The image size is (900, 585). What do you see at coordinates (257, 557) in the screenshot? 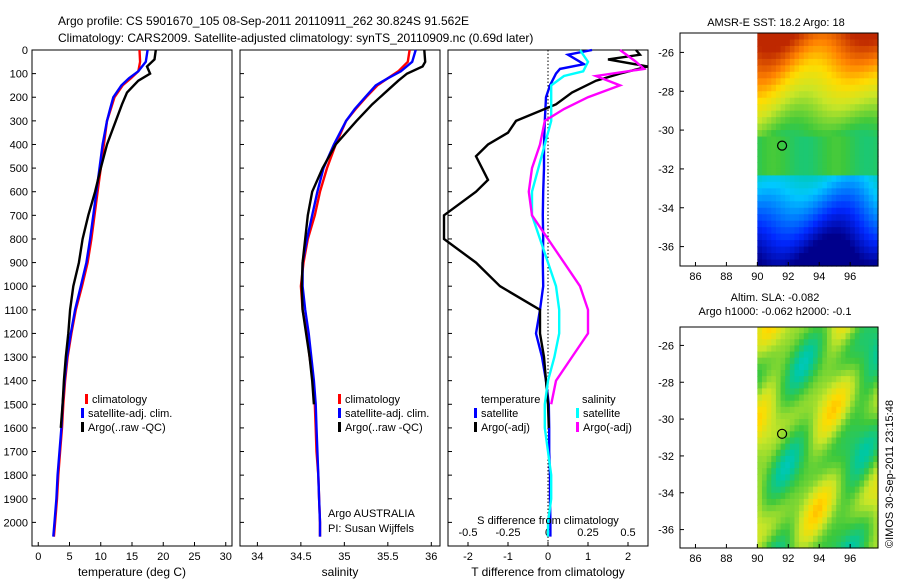
I see `x-tick-label: 34` at bounding box center [257, 557].